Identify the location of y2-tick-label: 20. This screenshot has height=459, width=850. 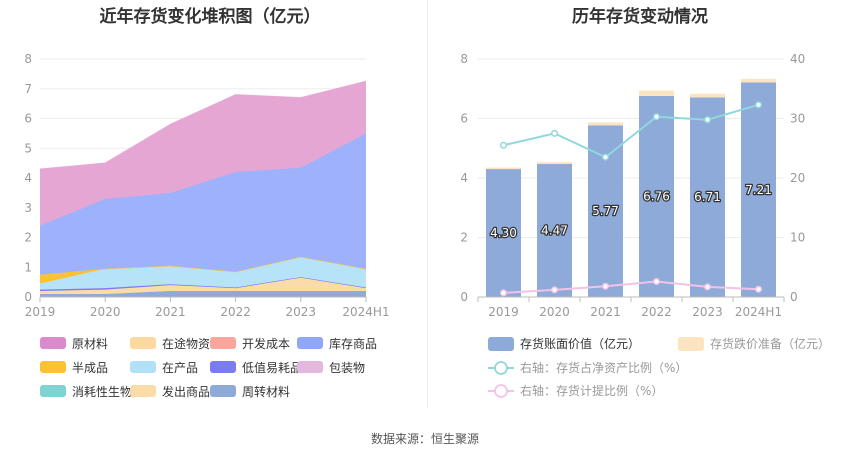
(797, 178).